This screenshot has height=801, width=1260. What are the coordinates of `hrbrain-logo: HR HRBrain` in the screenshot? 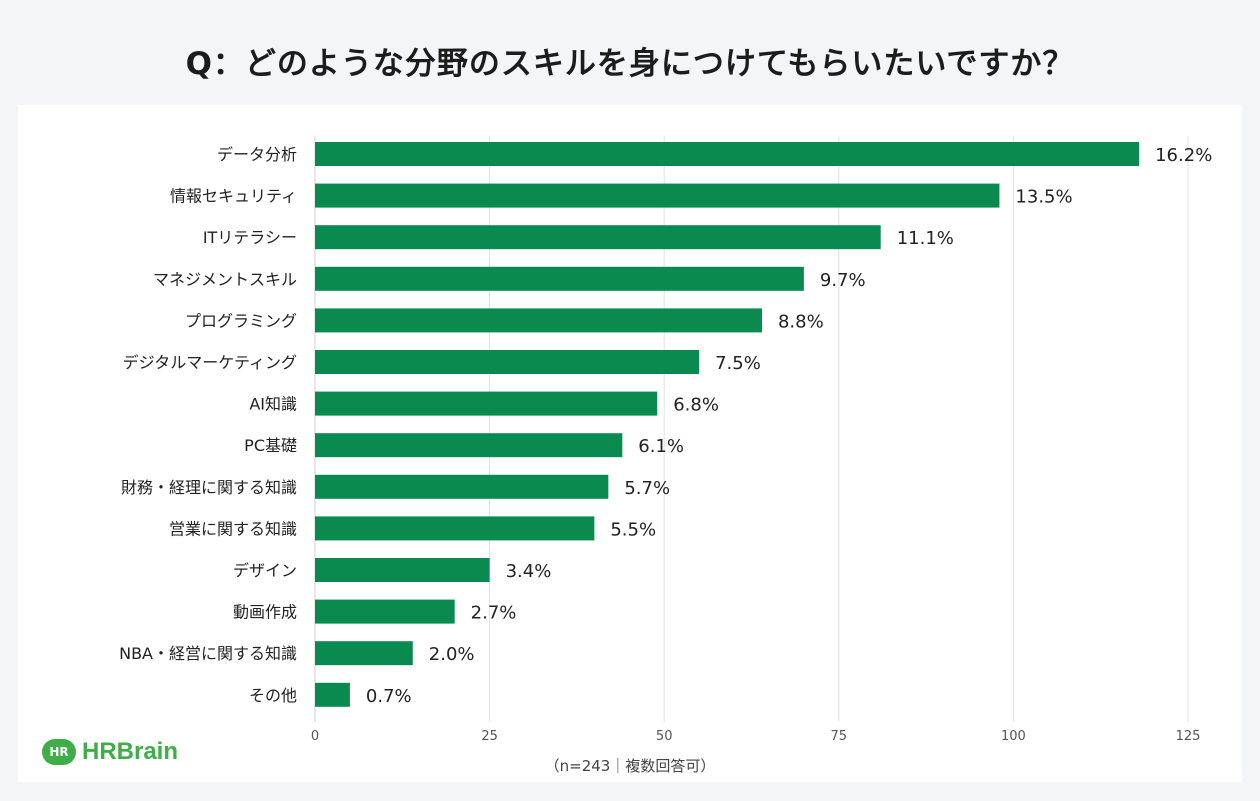 It's located at (110, 752).